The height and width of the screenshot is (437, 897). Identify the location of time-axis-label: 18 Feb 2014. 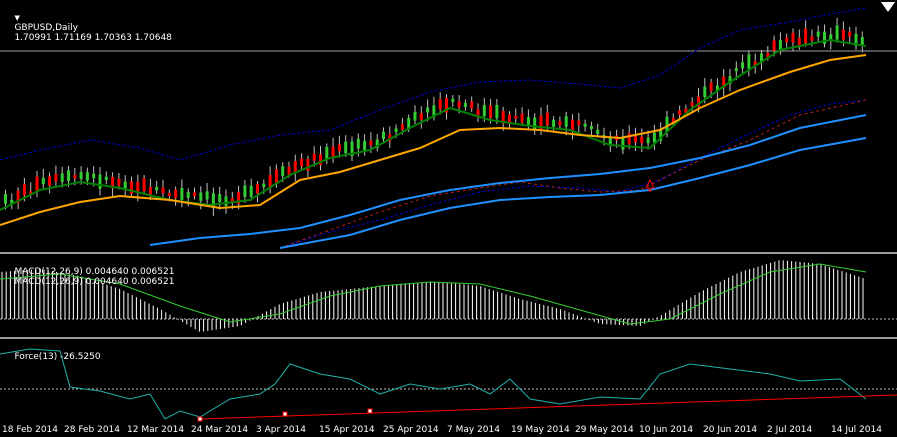
(30, 430).